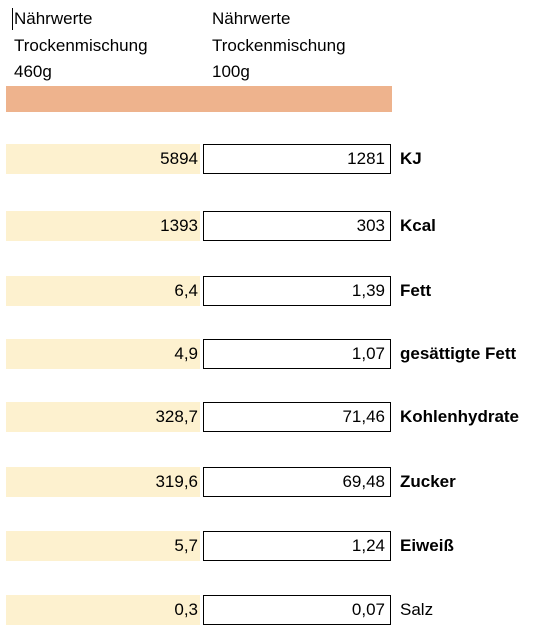 This screenshot has width=554, height=644. I want to click on header-total-line-1: Nährwerte, so click(53, 18).